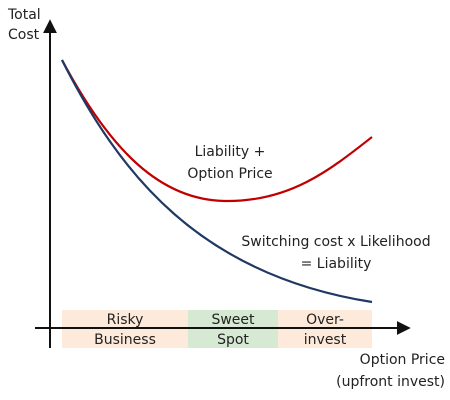  Describe the element at coordinates (125, 320) in the screenshot. I see `zone-label: Risky` at that location.